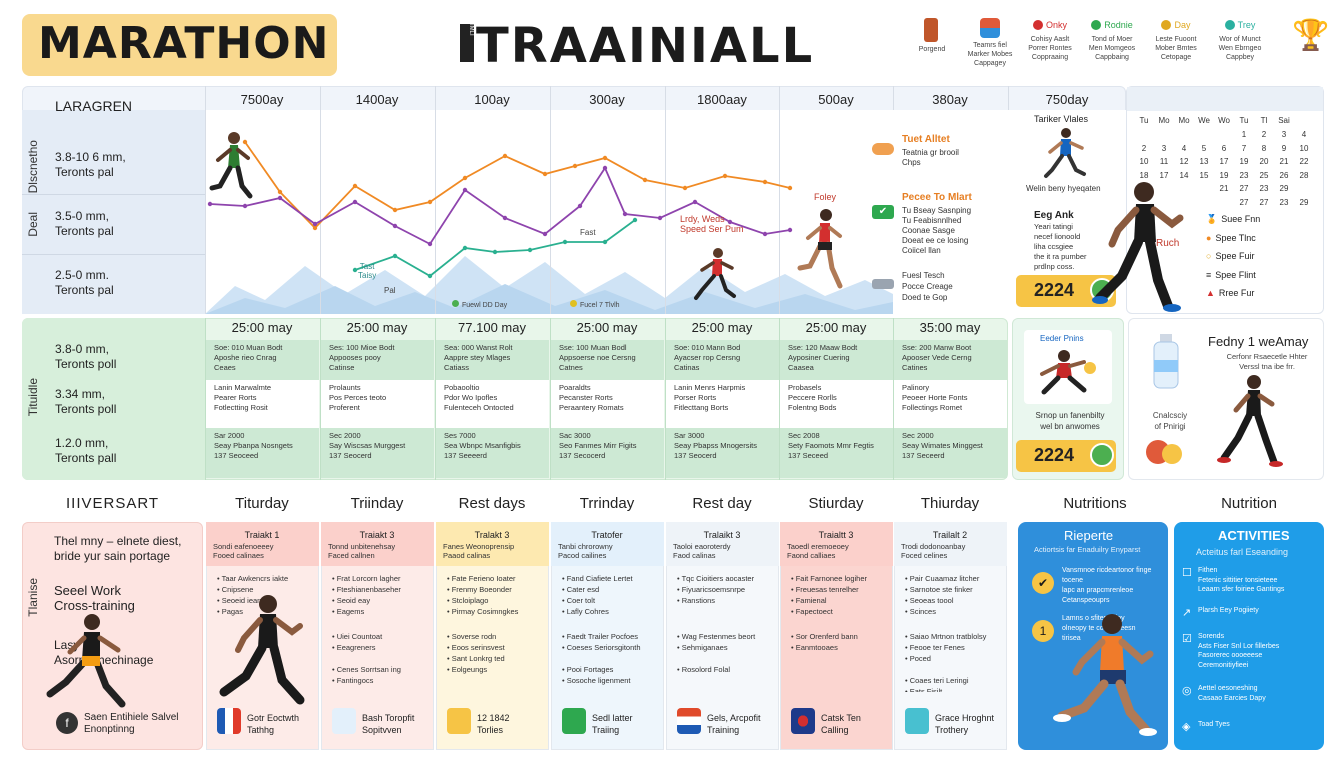  What do you see at coordinates (492, 503) in the screenshot?
I see `day-header: Rest days` at bounding box center [492, 503].